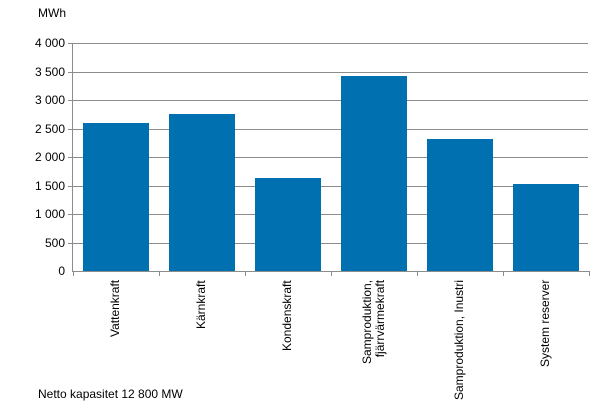 Image resolution: width=605 pixels, height=416 pixels. What do you see at coordinates (110, 394) in the screenshot?
I see `capacity-note: Netto kapasitet 12 800 MW` at bounding box center [110, 394].